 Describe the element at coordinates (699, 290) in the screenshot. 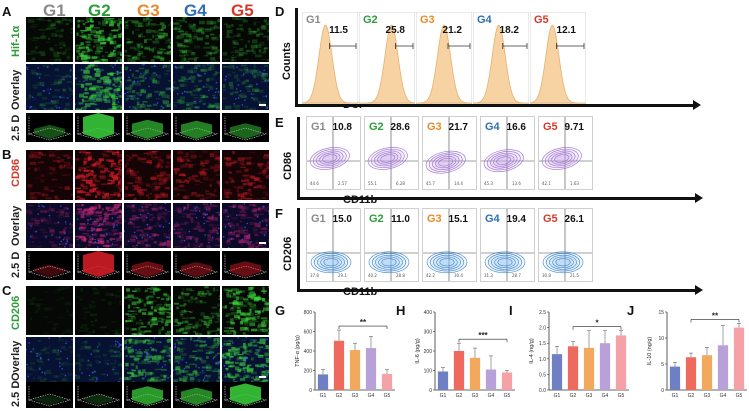

I see `cd11b-axis-arrow-icon-f` at that location.